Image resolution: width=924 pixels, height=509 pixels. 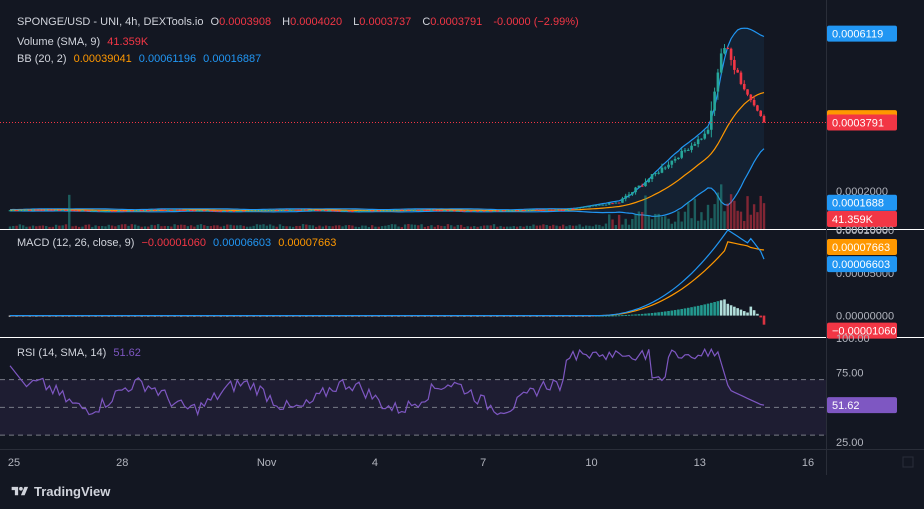 I want to click on symbol-title: SPONGE/USD - UNI, 4h, DEXTools.io, so click(x=110, y=22).